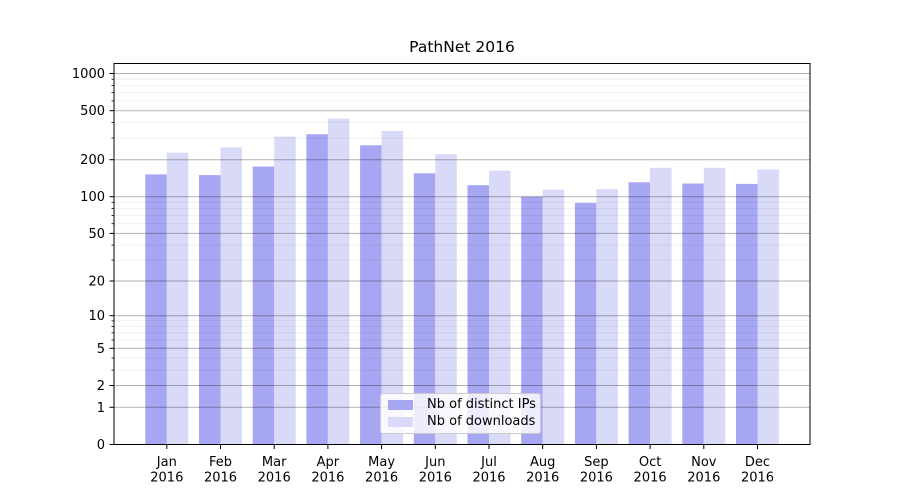 The image size is (900, 500). Describe the element at coordinates (101, 408) in the screenshot. I see `y-tick-label-1: 1` at that location.